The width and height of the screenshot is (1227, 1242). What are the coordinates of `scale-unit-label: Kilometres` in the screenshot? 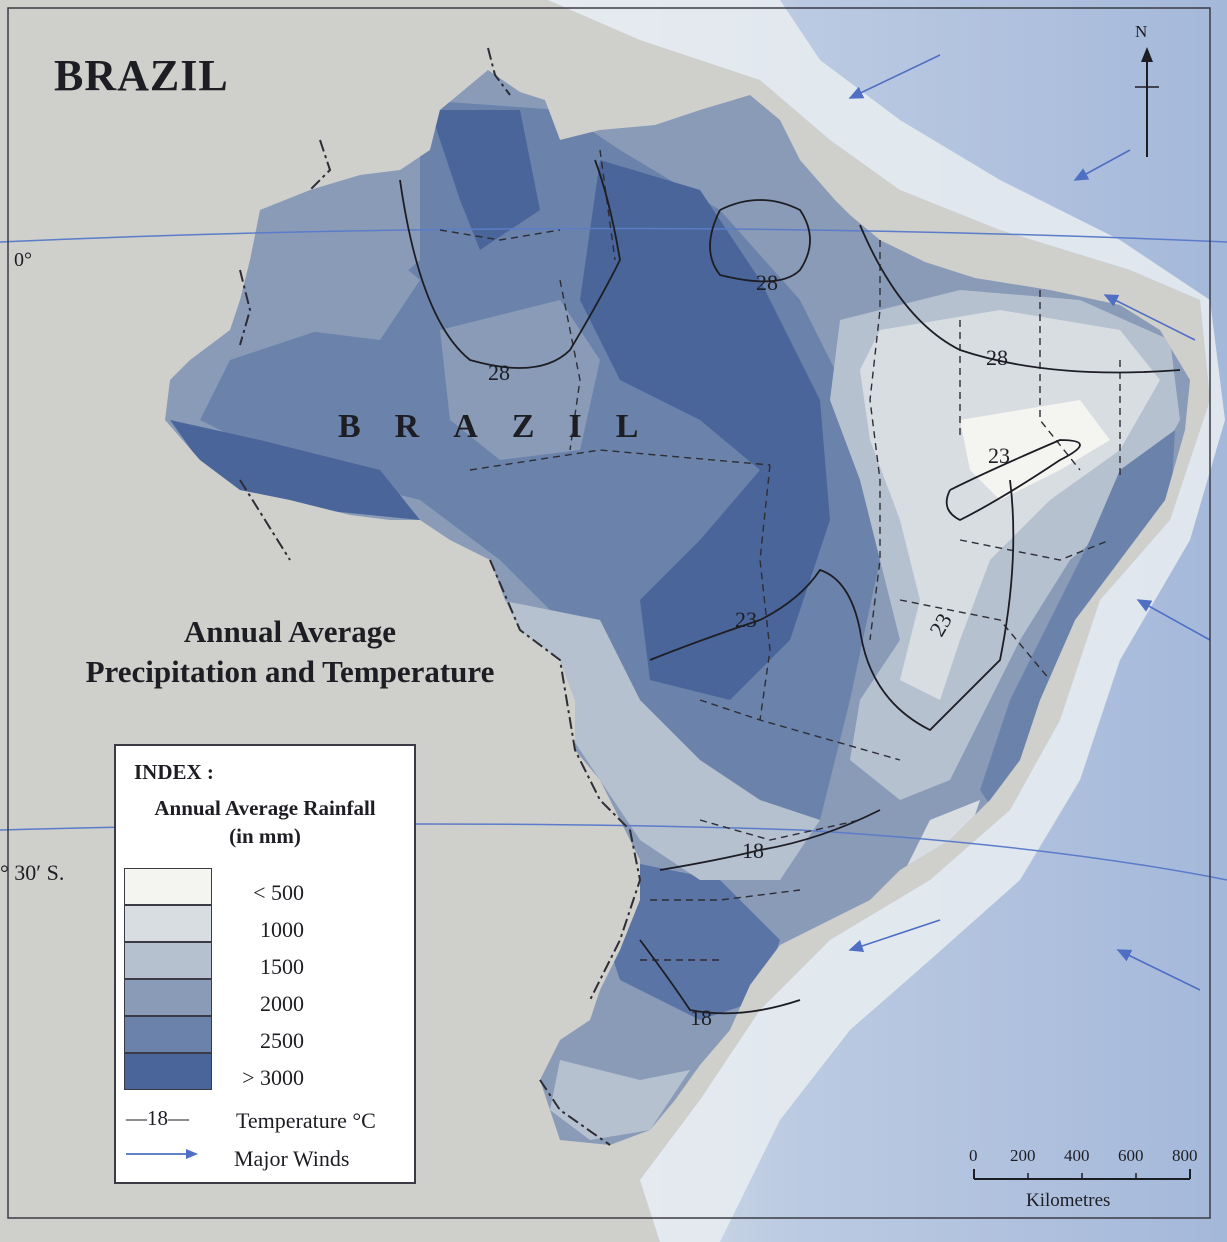 It's located at (1068, 1200).